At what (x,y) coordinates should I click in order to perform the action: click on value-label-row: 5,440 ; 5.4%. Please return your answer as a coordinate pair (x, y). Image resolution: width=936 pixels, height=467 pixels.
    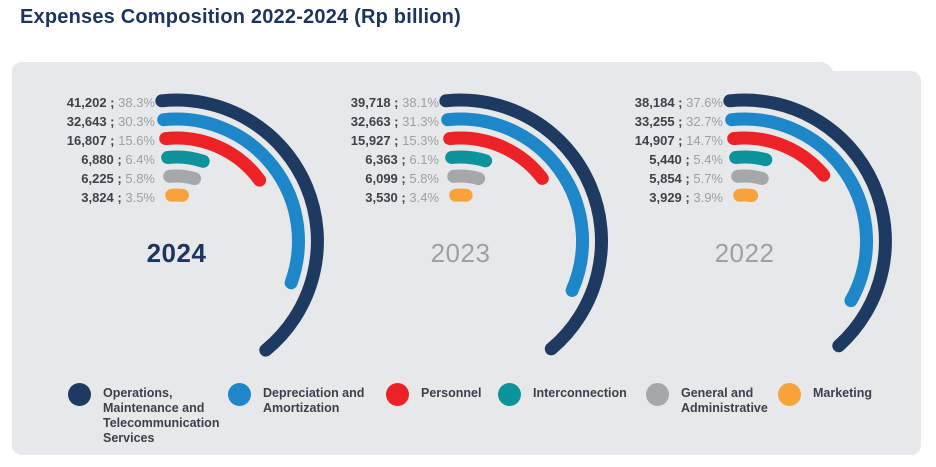
    Looking at the image, I should click on (655, 160).